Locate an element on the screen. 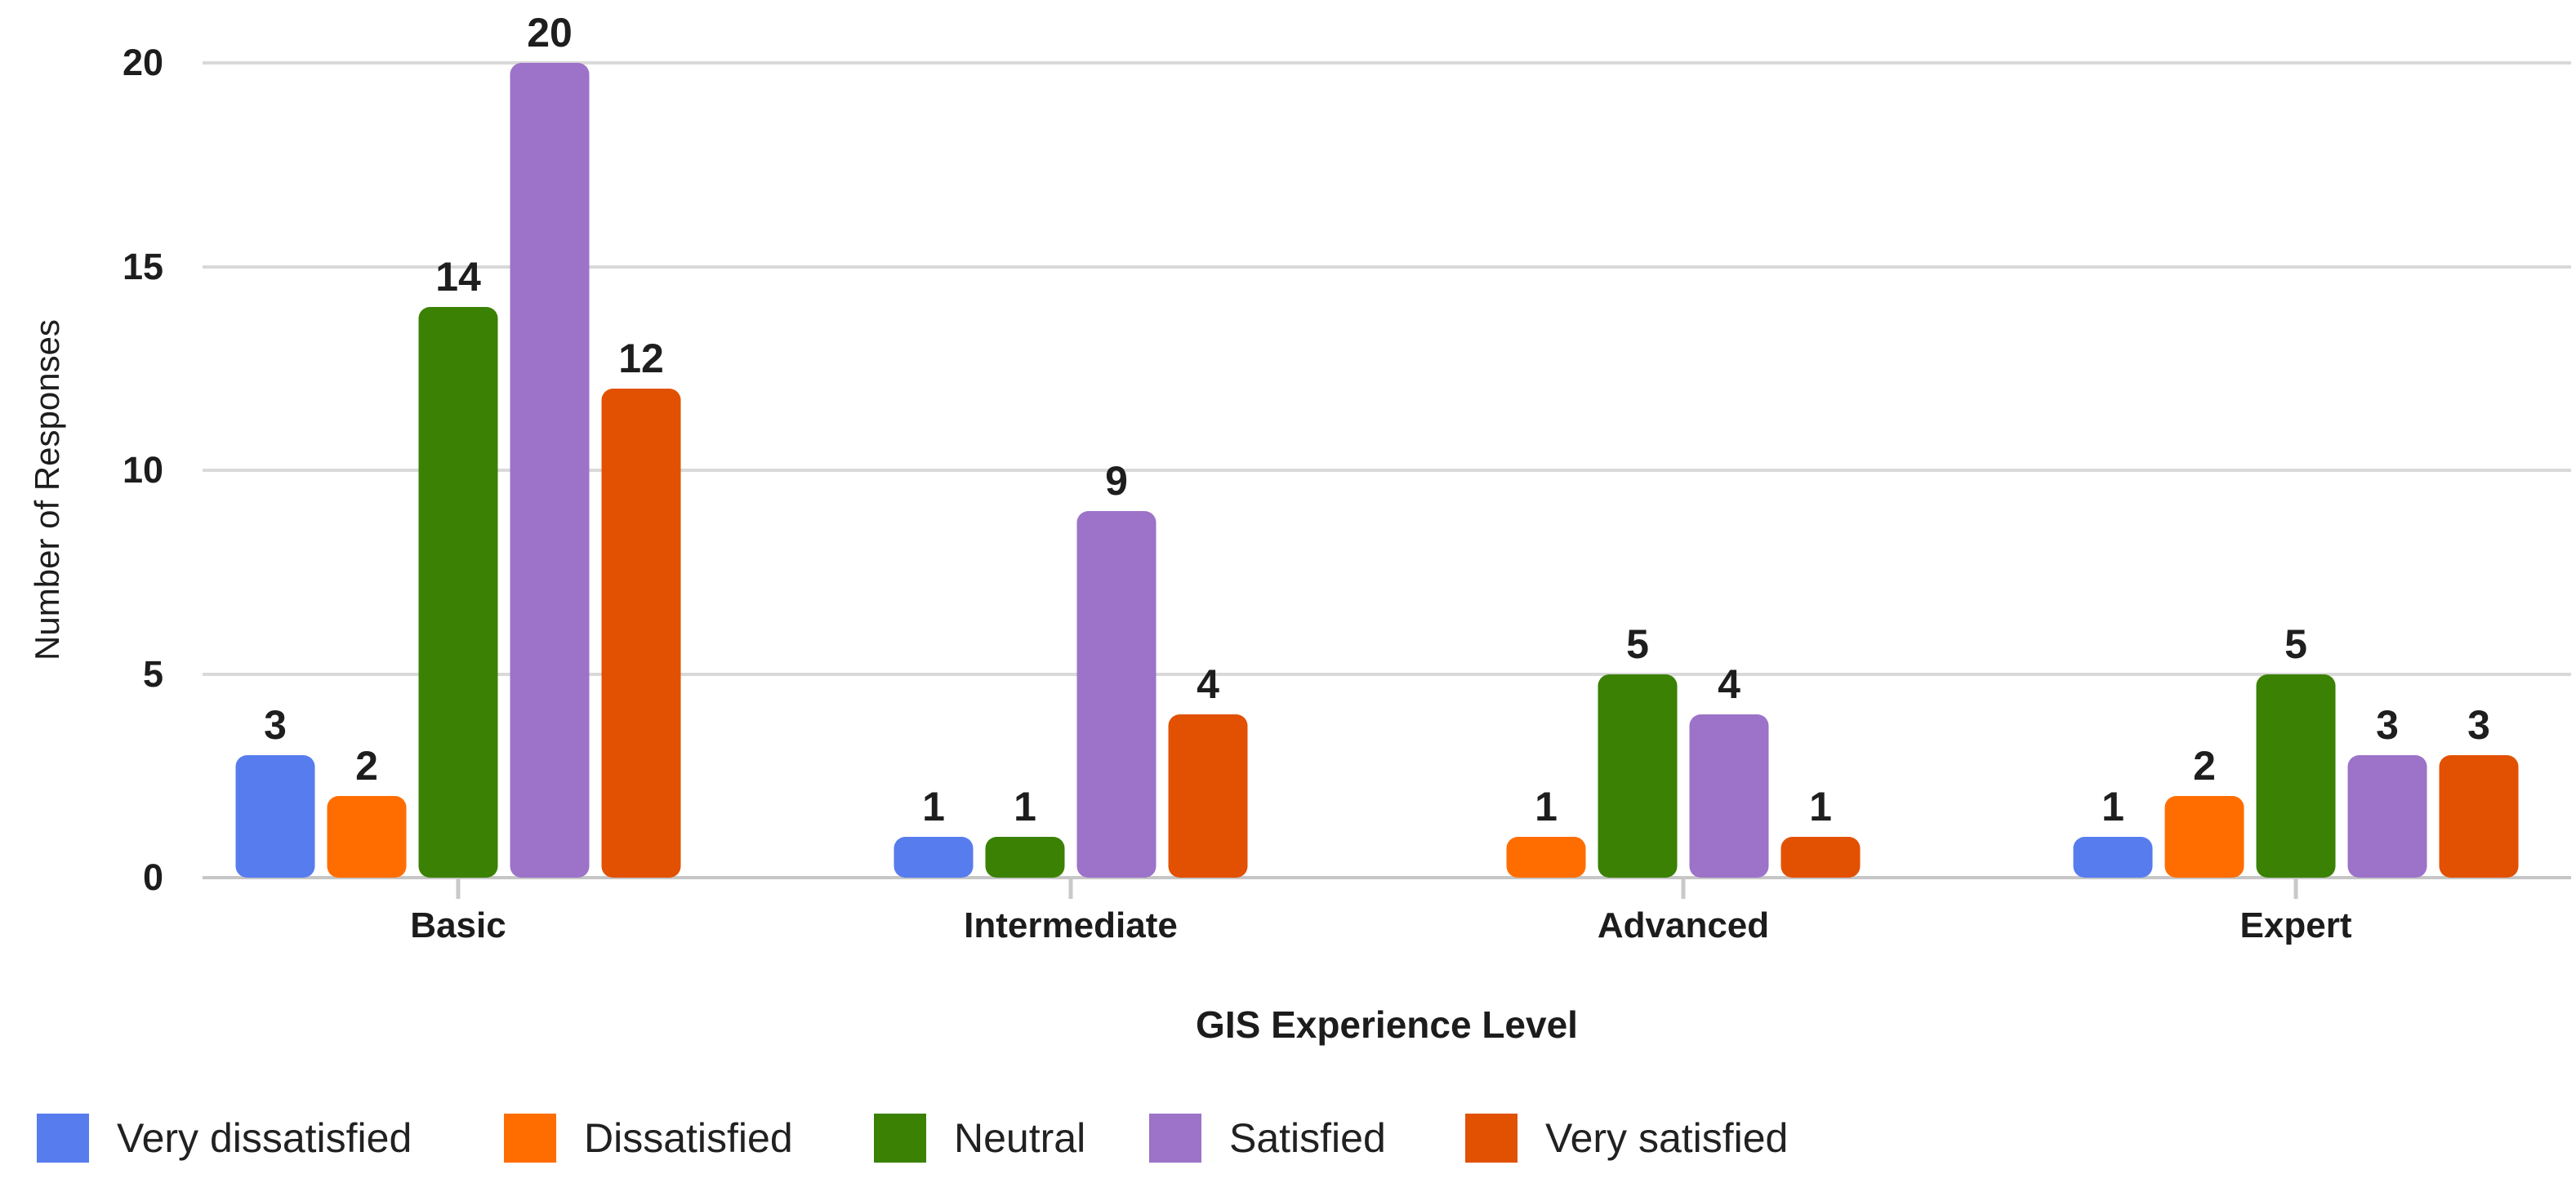 The width and height of the screenshot is (2576, 1183). bar-column-expert-satisfied: 3 is located at coordinates (2387, 790).